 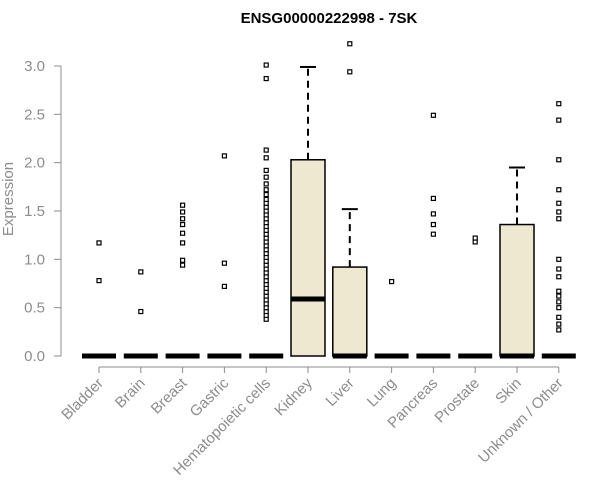 I want to click on y-tick-label: 1.5, so click(x=34, y=211).